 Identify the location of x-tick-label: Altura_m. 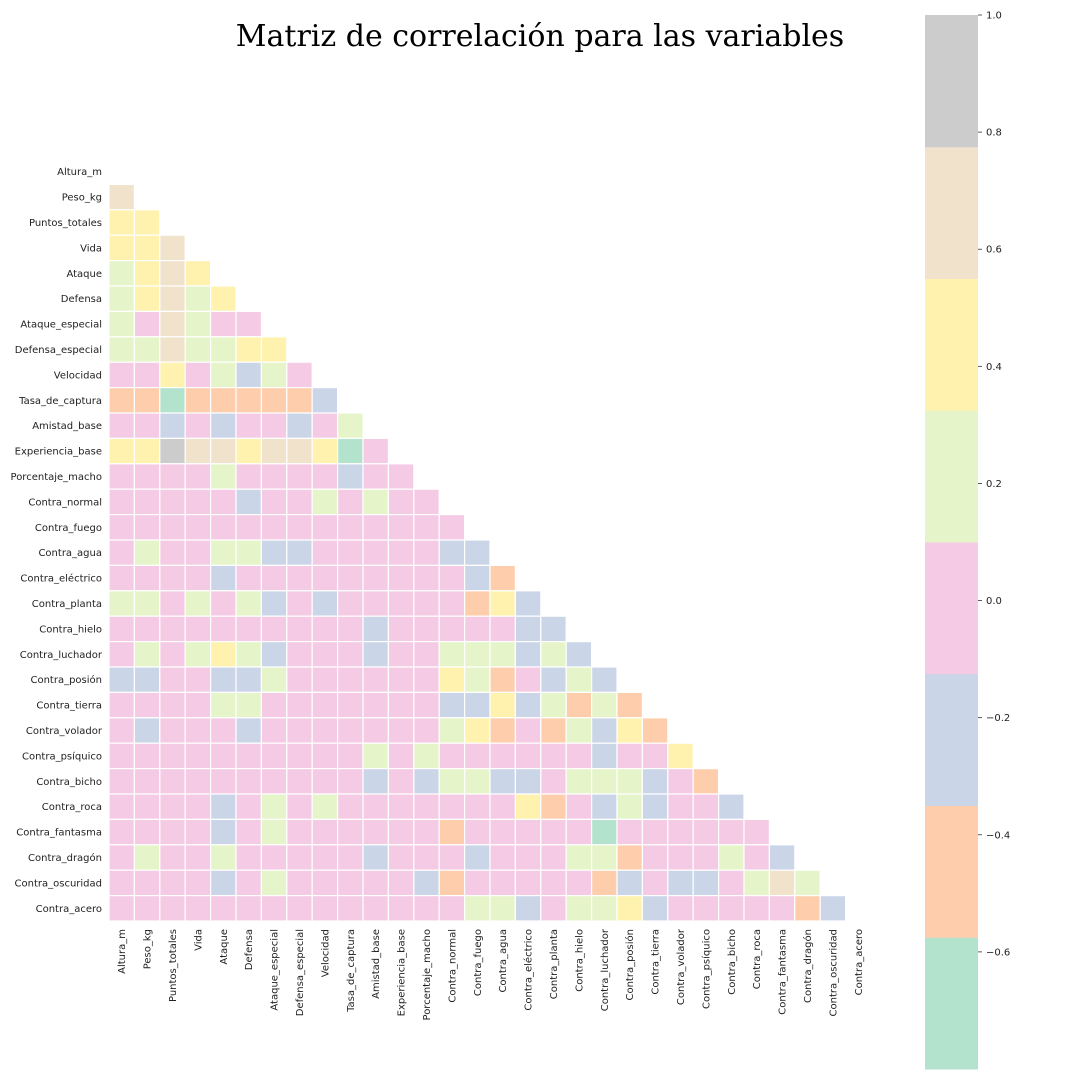
(122, 951).